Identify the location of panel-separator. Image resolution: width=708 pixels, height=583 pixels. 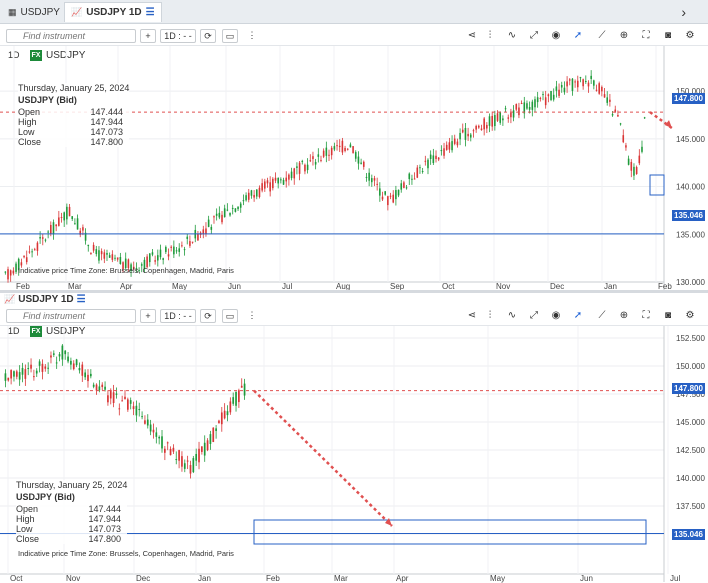
(354, 291).